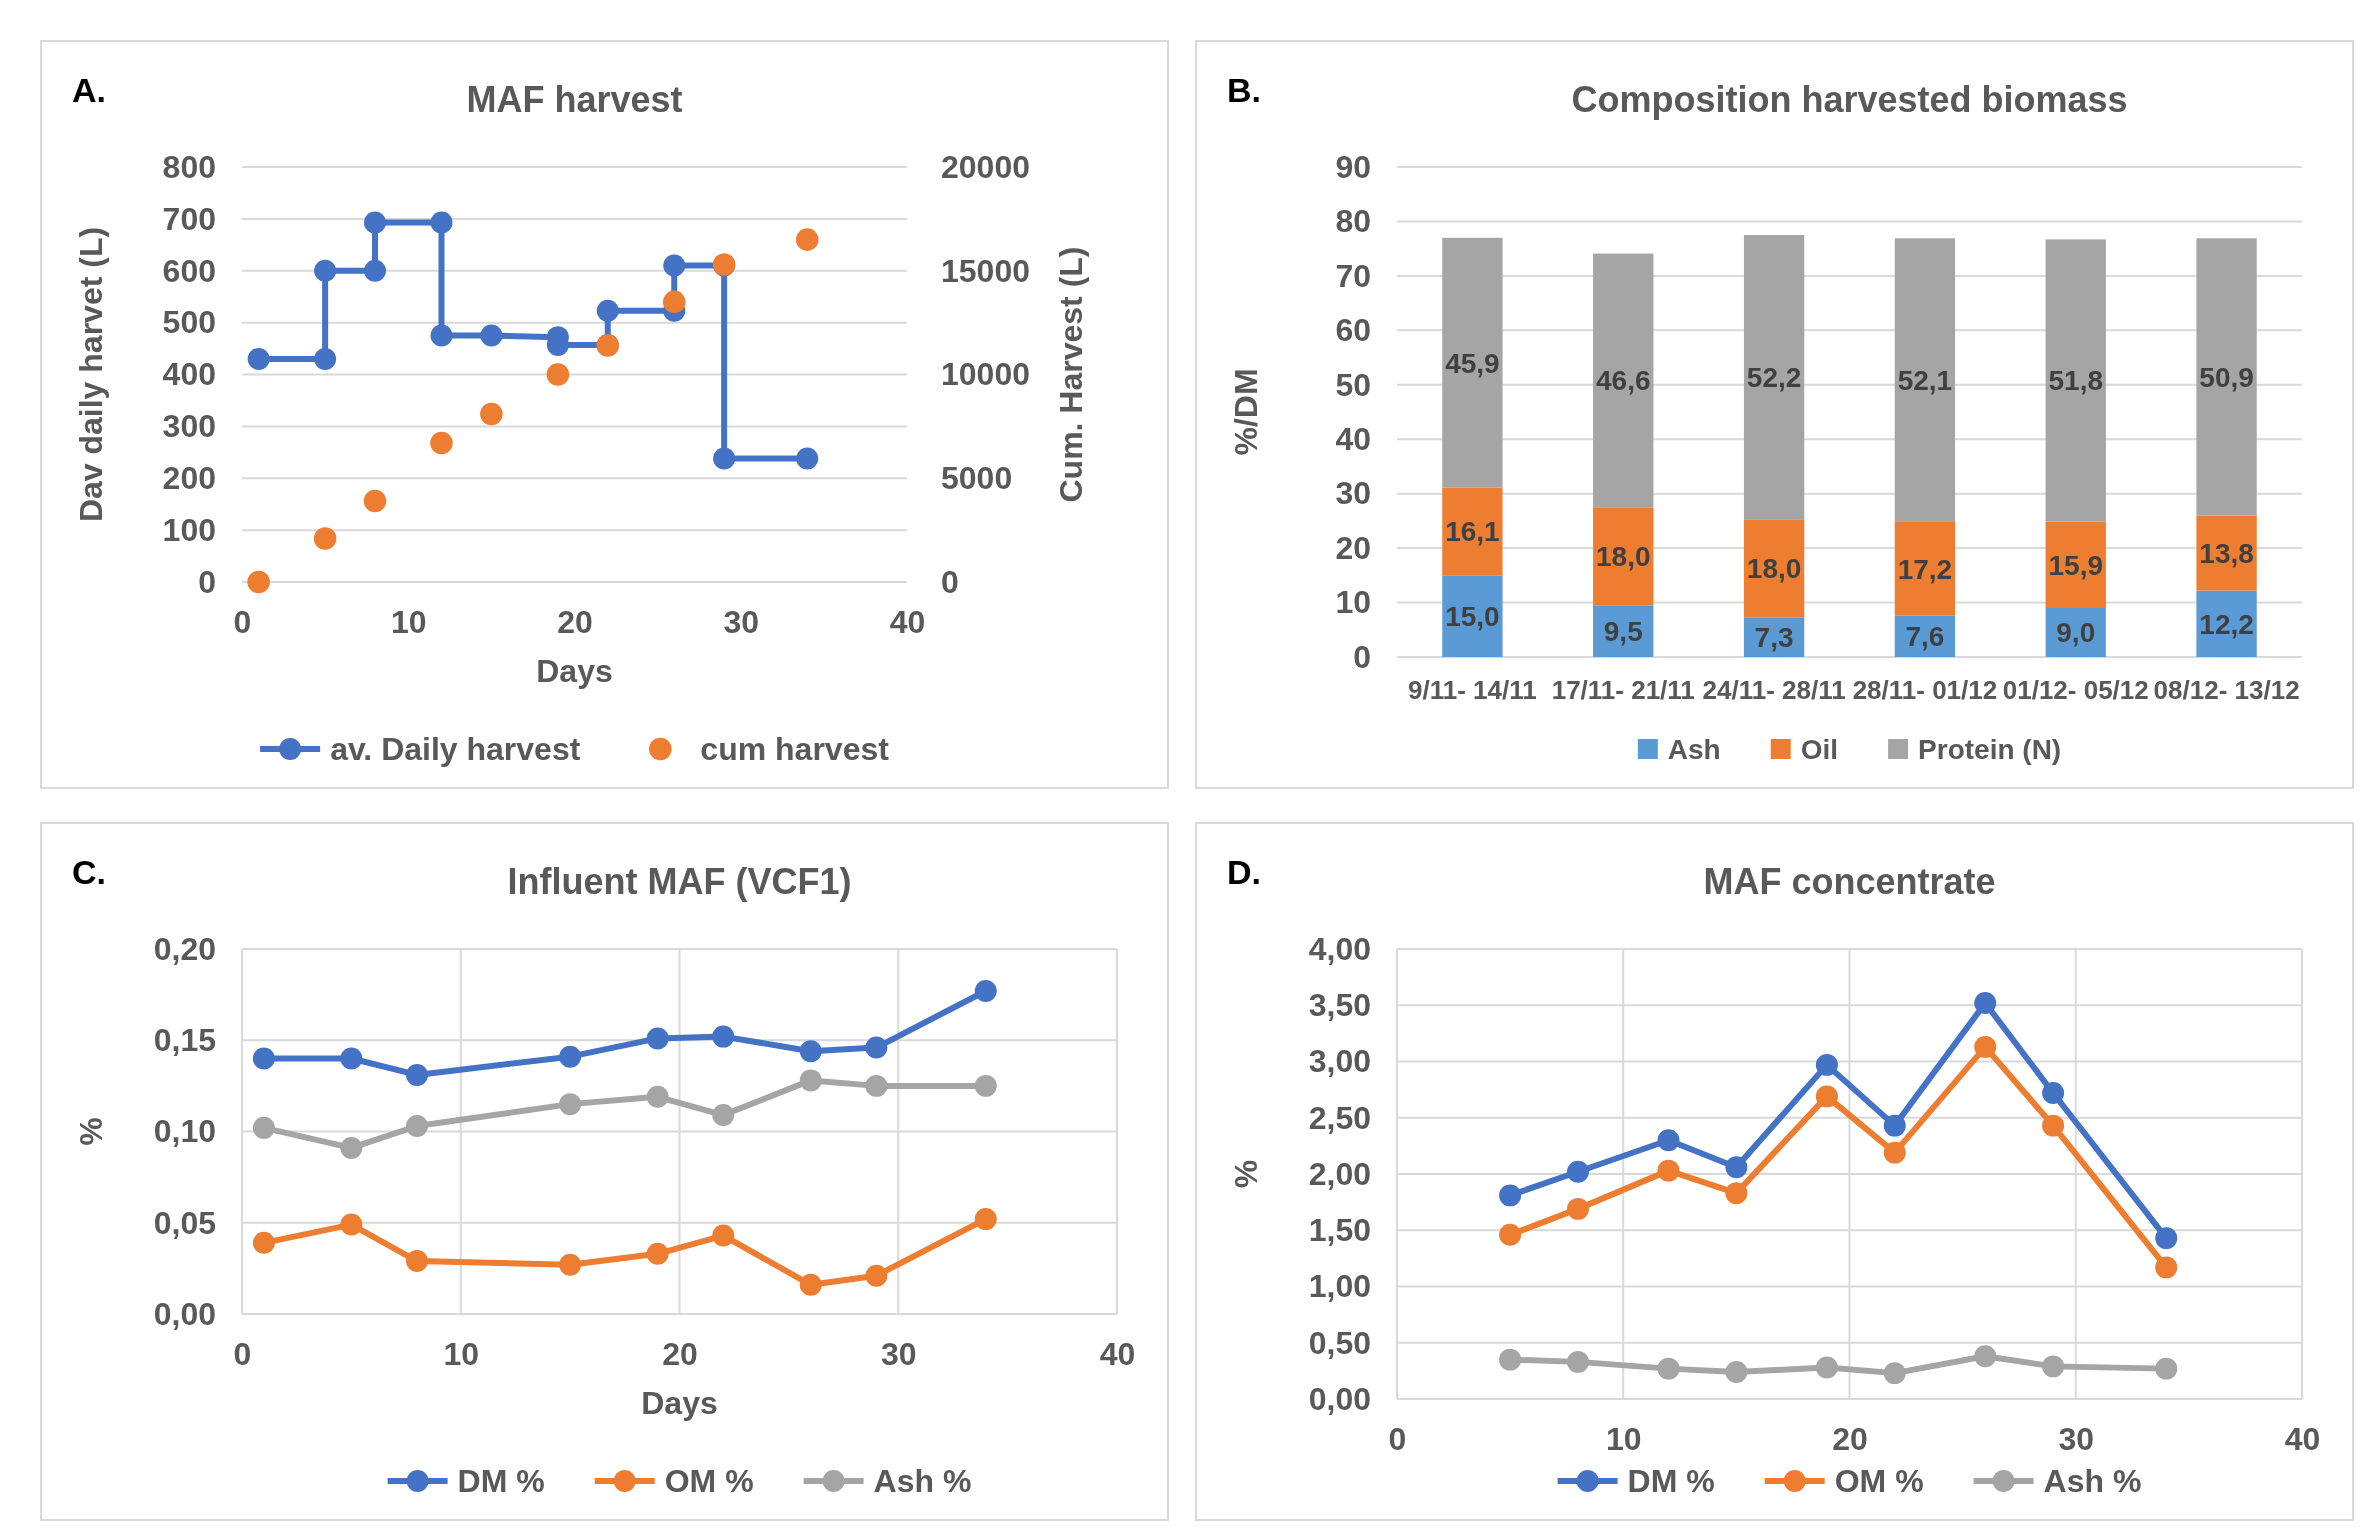  I want to click on legend-label: cum harvest, so click(795, 749).